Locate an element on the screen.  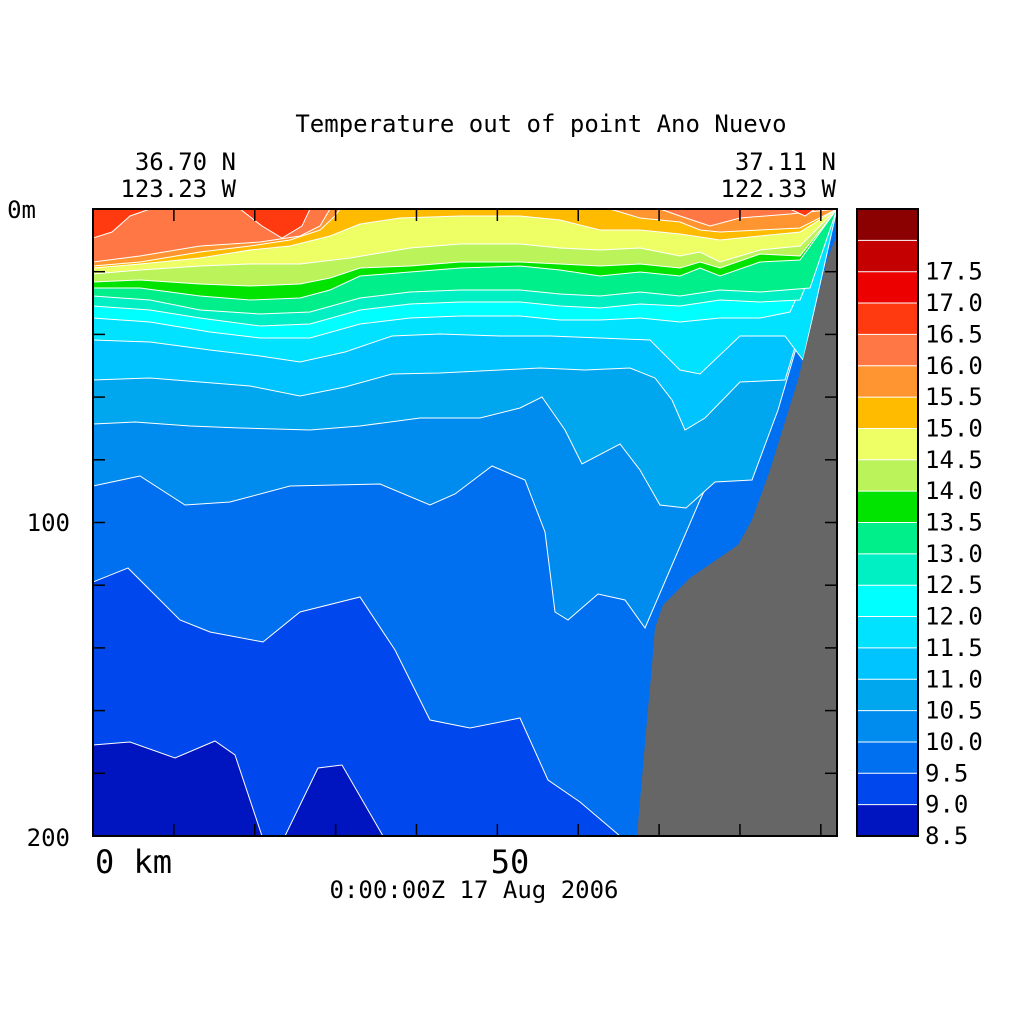
colorbar-label: 9.0 is located at coordinates (946, 805).